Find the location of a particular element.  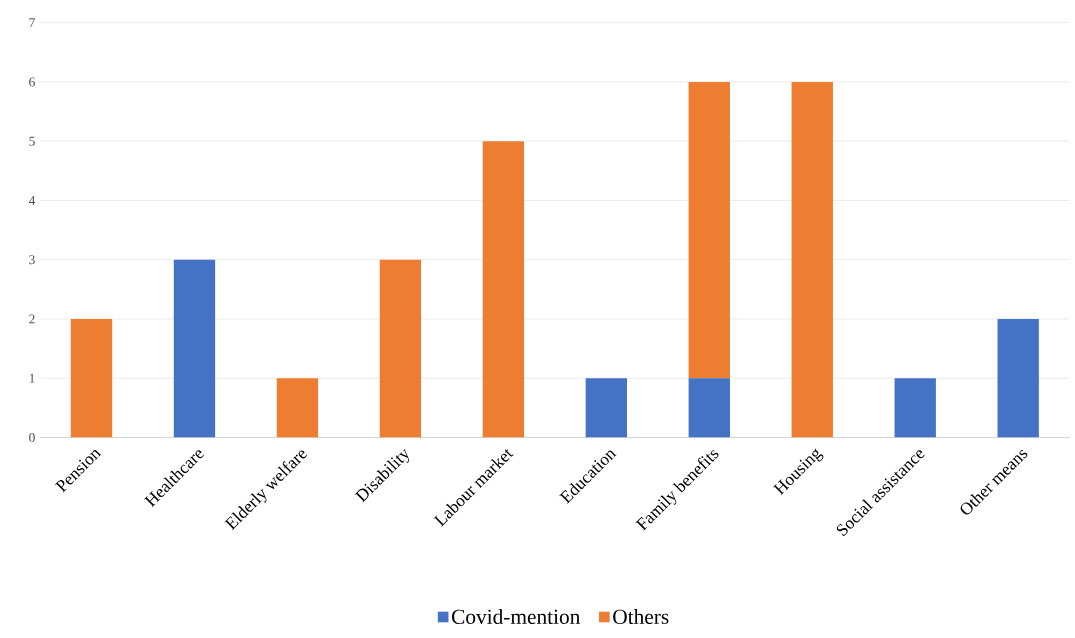

legend-label: Covid-mention is located at coordinates (516, 617).